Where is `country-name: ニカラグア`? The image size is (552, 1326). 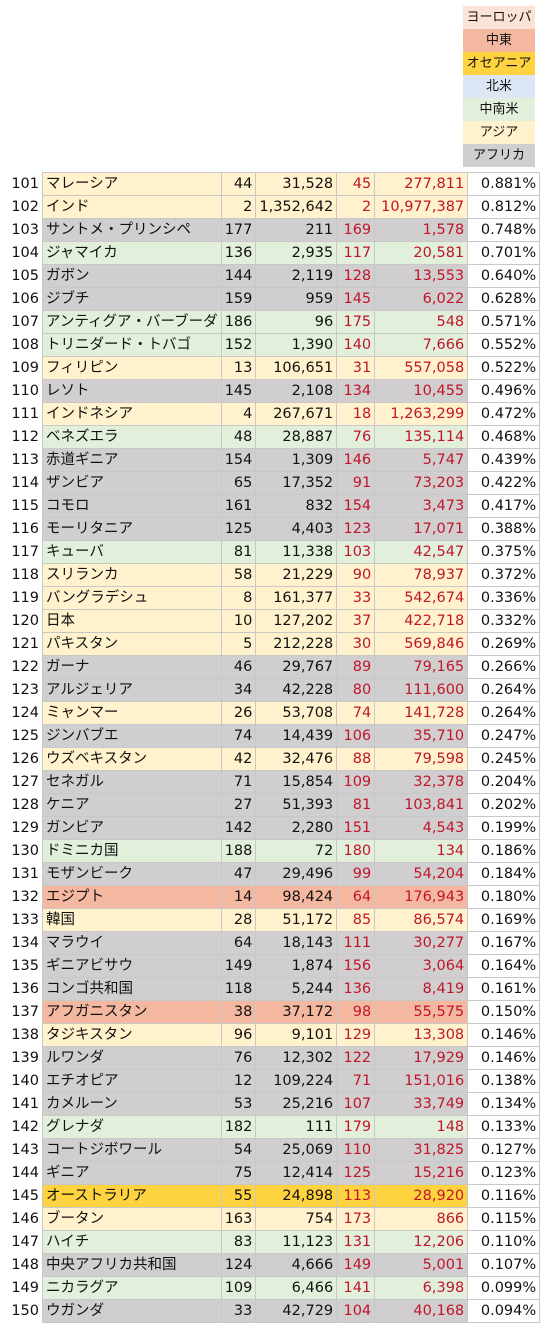 country-name: ニカラグア is located at coordinates (132, 1288).